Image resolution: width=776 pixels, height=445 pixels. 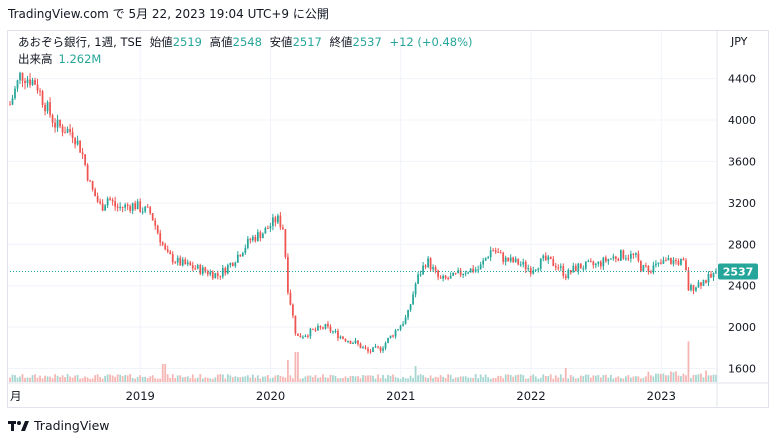 I want to click on volume-label: 出来高, so click(x=35, y=59).